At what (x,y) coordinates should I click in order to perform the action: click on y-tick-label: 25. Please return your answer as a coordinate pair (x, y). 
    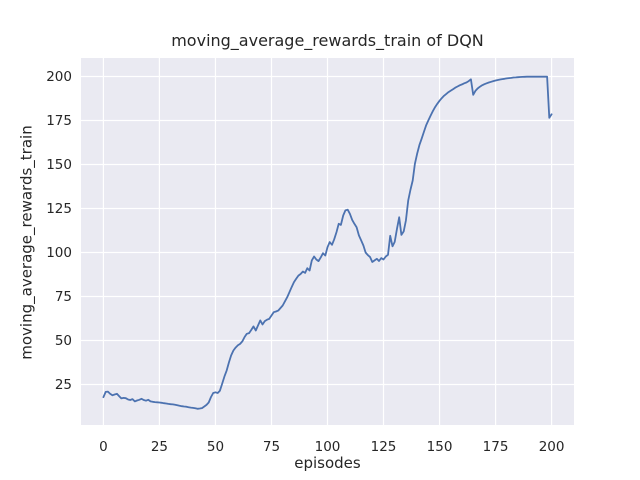
    Looking at the image, I should click on (63, 385).